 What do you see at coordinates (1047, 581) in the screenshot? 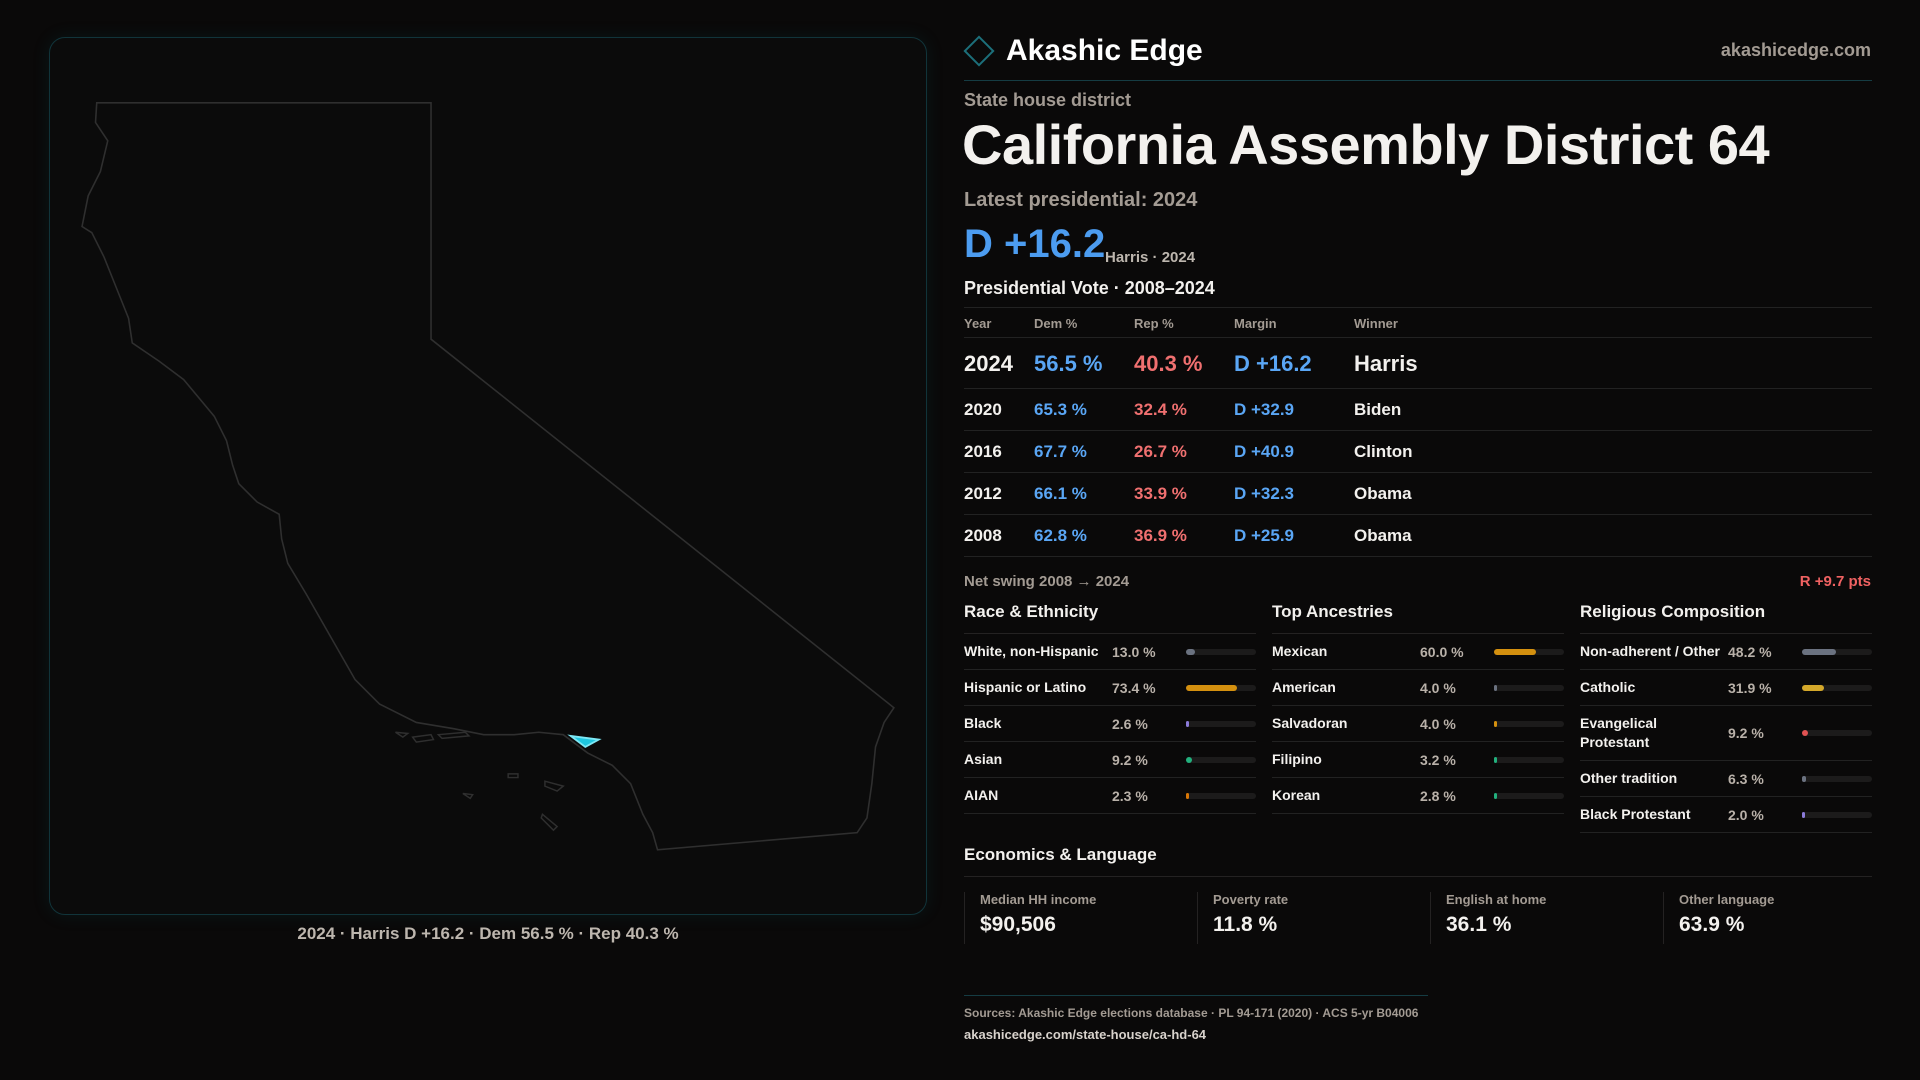
I see `net-swing-label: Net swing 2008 → 2024` at bounding box center [1047, 581].